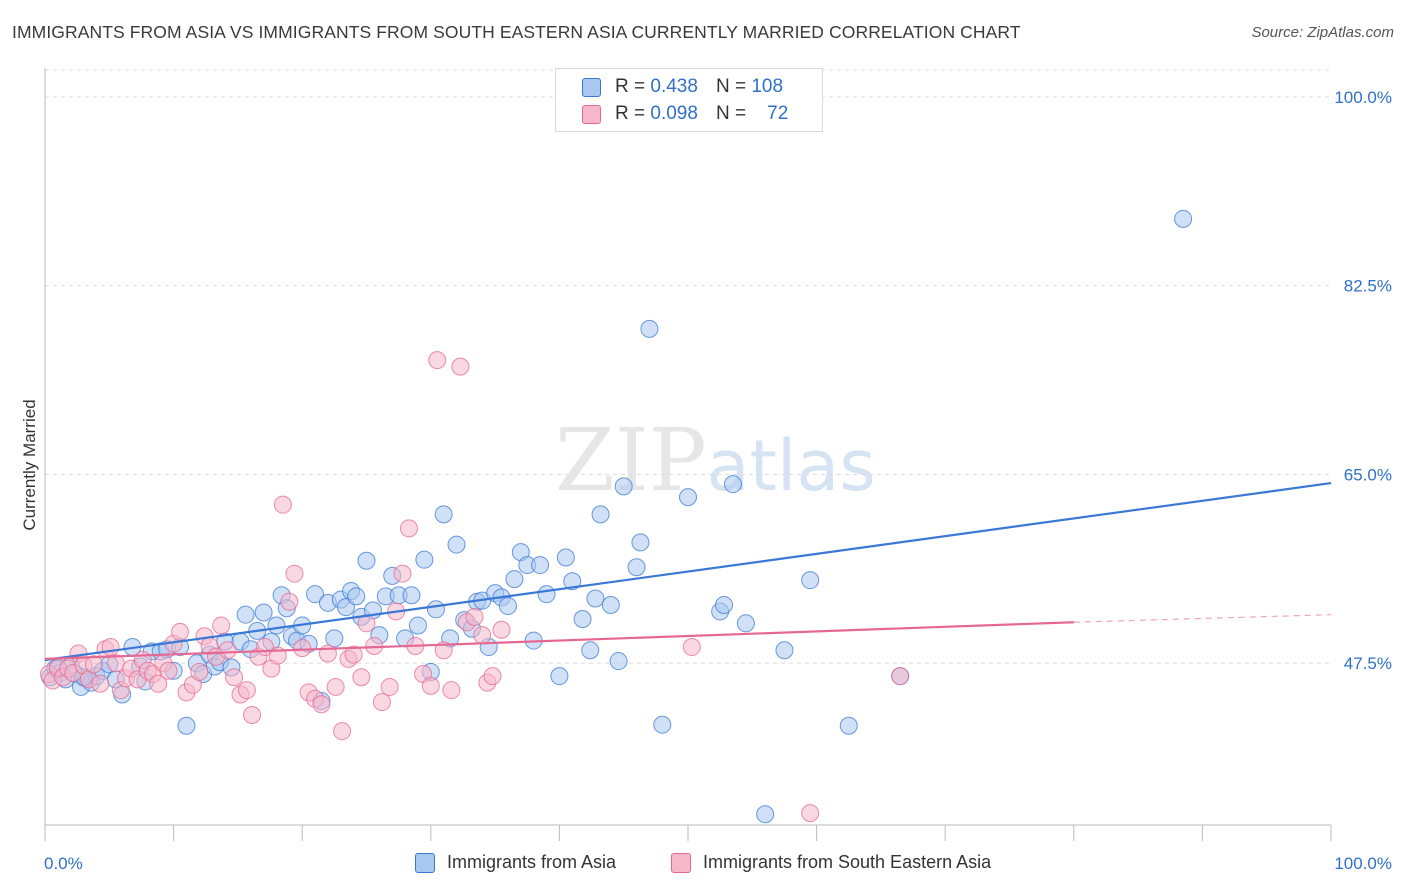 Image resolution: width=1406 pixels, height=892 pixels. What do you see at coordinates (559, 640) in the screenshot?
I see `trend-line-se-asia` at bounding box center [559, 640].